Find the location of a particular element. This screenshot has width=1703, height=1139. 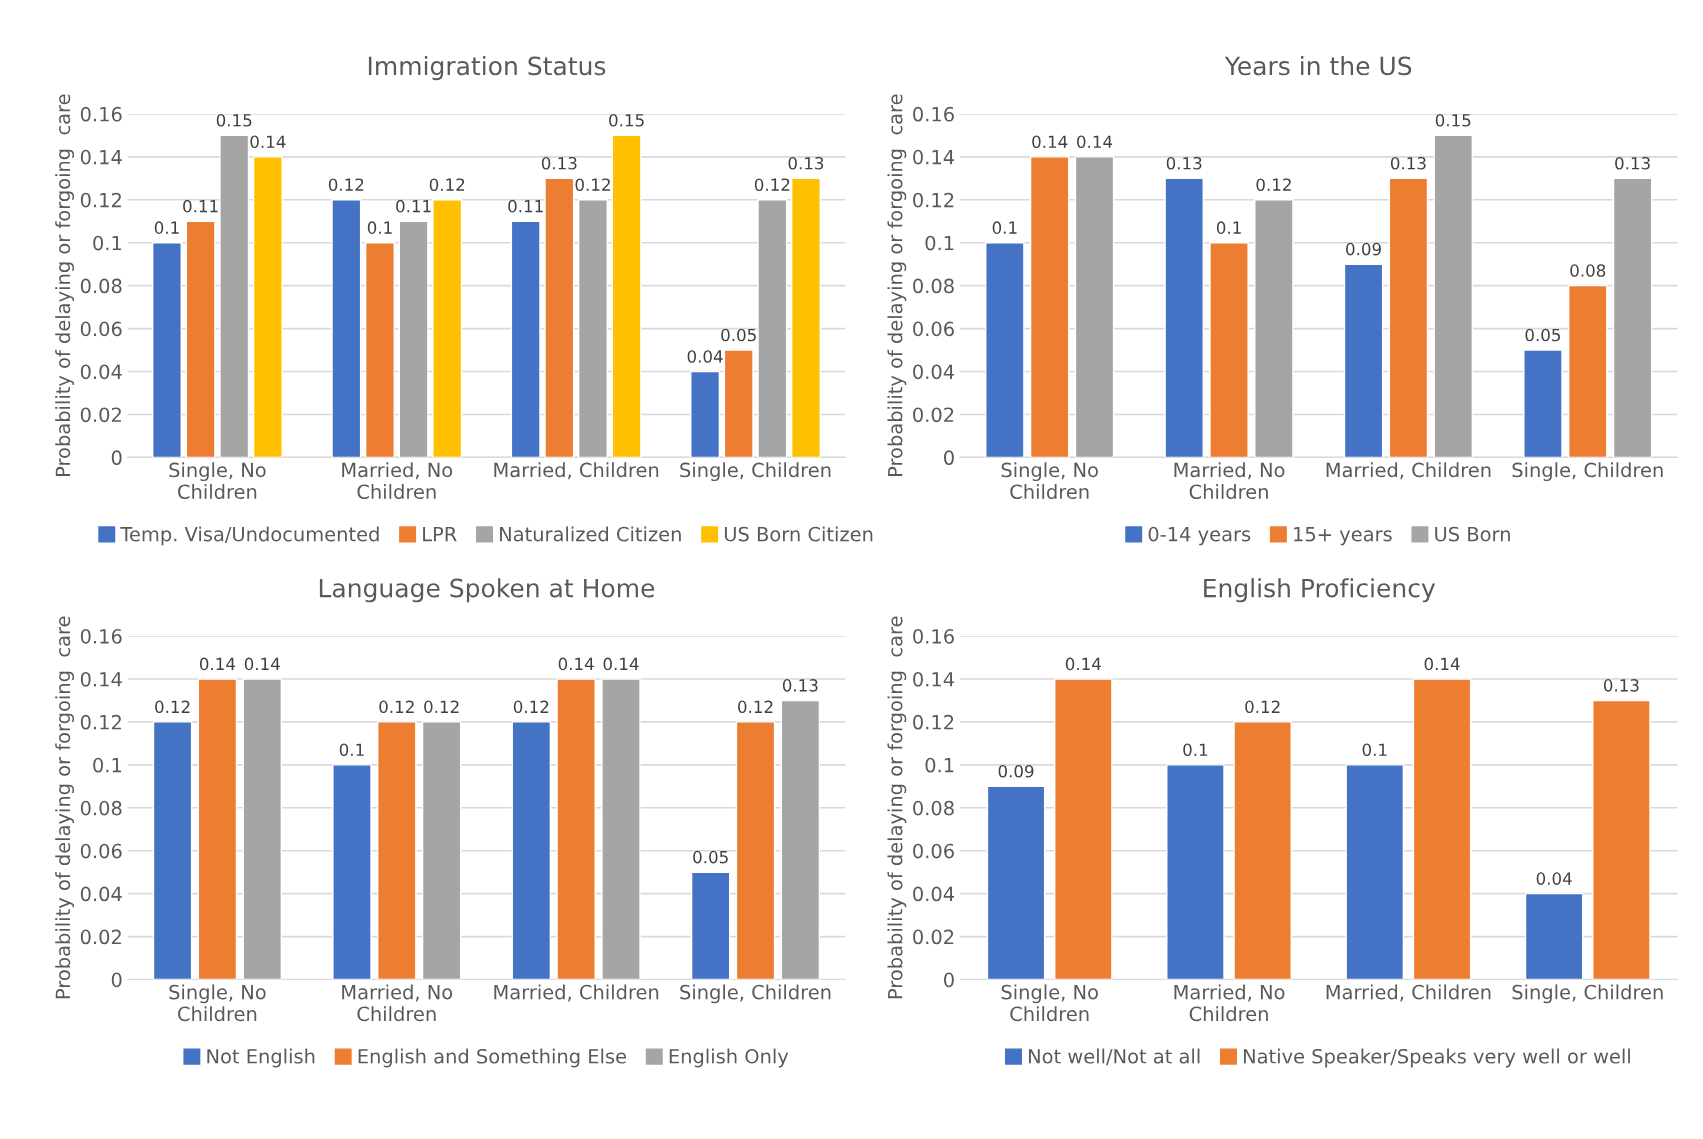

legend-label: 15+ years is located at coordinates (1343, 536).